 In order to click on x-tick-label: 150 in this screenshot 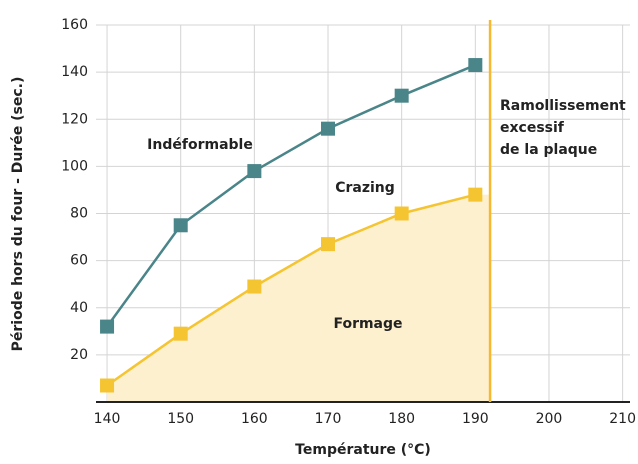, I will do `click(180, 419)`.